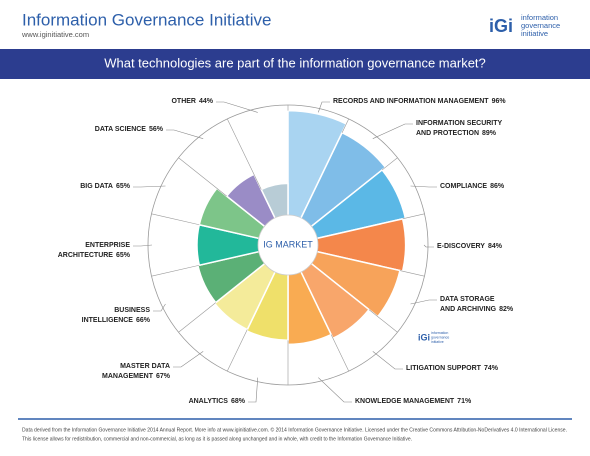 Image resolution: width=590 pixels, height=456 pixels. Describe the element at coordinates (494, 246) in the screenshot. I see `value-label: 84%` at that location.